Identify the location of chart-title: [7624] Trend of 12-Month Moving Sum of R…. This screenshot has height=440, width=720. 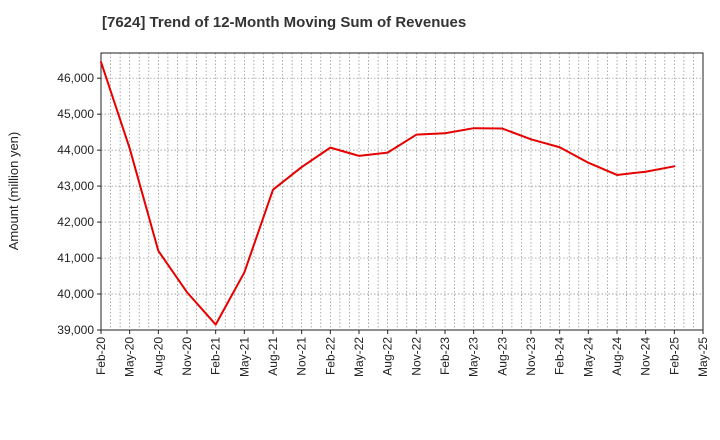
(284, 22).